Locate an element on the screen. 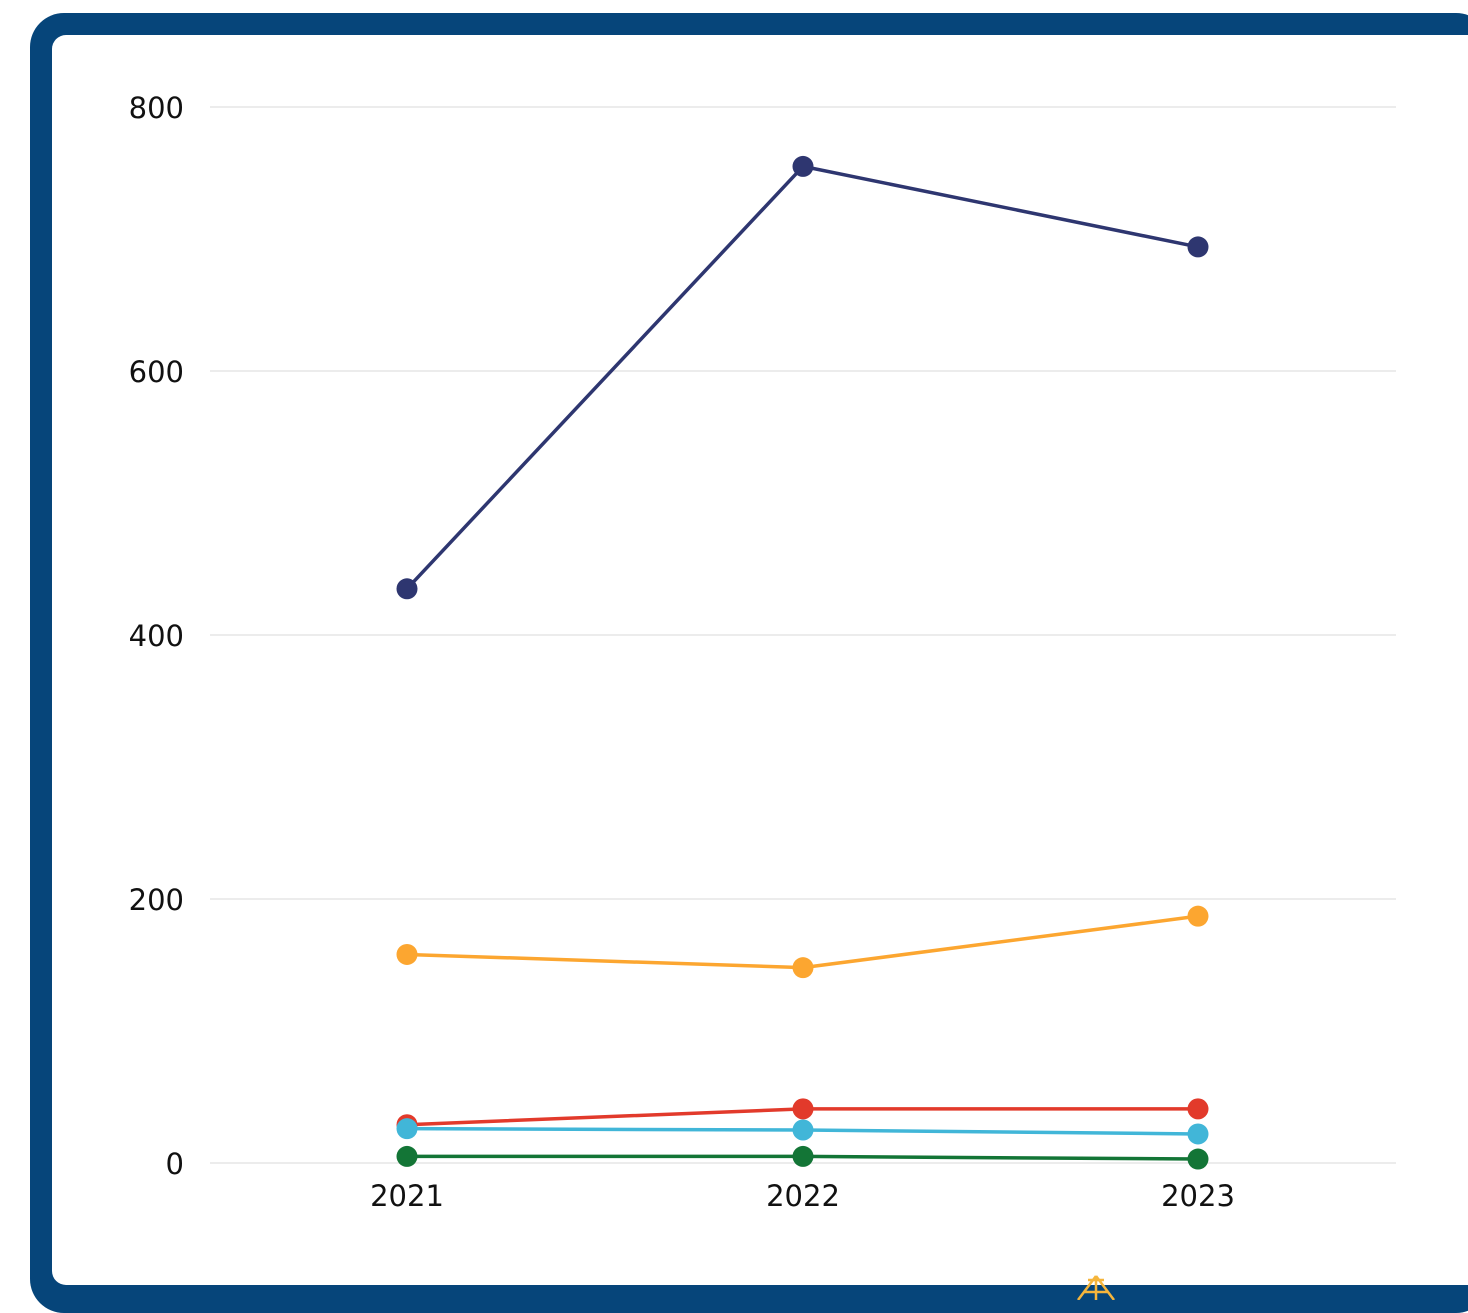 This screenshot has height=1313, width=1468. y-tick-label: 800 is located at coordinates (156, 108).